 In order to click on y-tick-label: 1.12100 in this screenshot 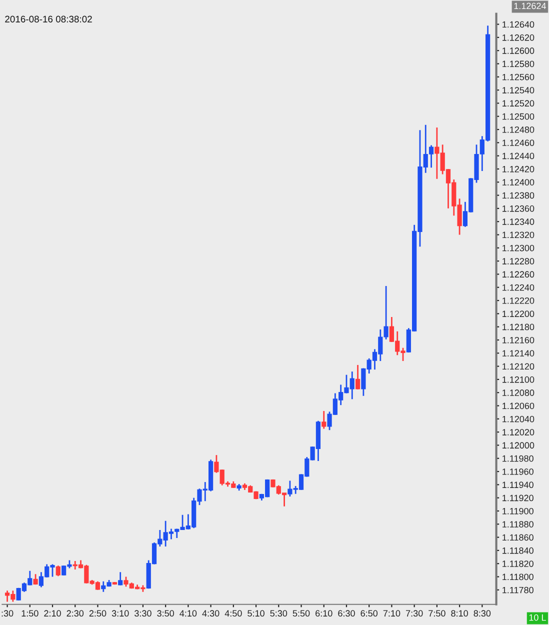, I will do `click(518, 379)`.